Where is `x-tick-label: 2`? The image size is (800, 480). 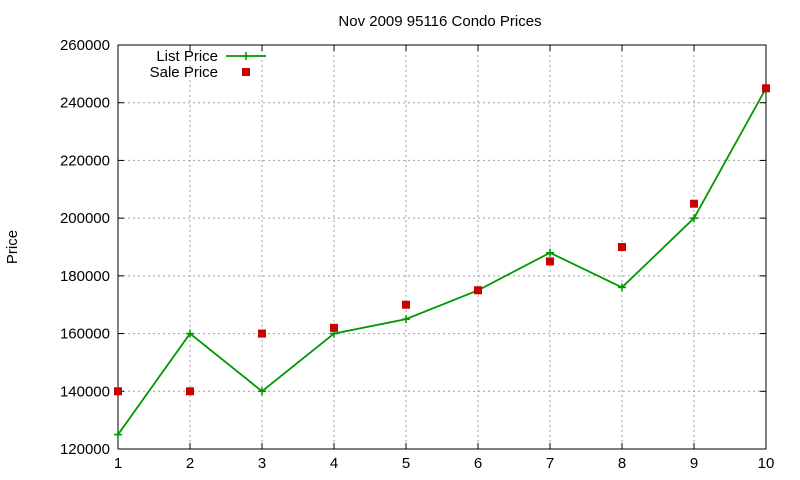 x-tick-label: 2 is located at coordinates (190, 463).